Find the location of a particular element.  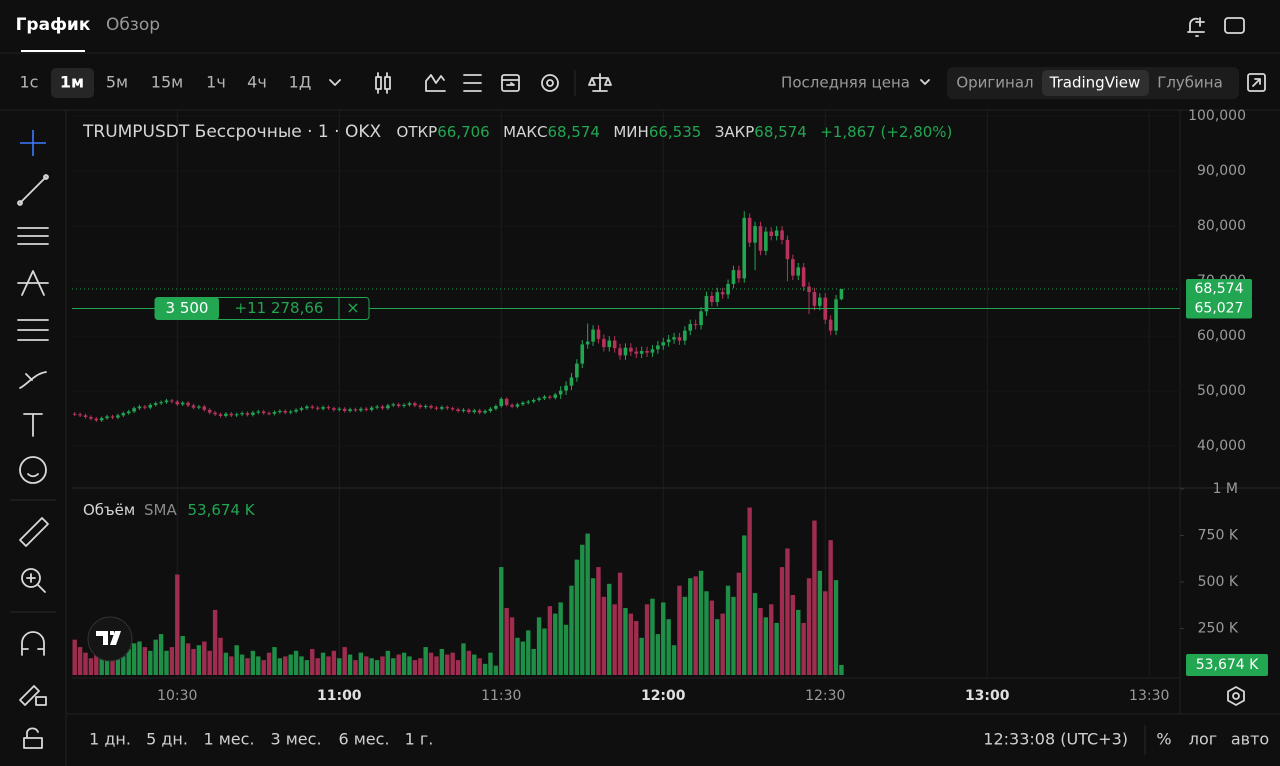

x-tick-label: 10:30 is located at coordinates (177, 696).